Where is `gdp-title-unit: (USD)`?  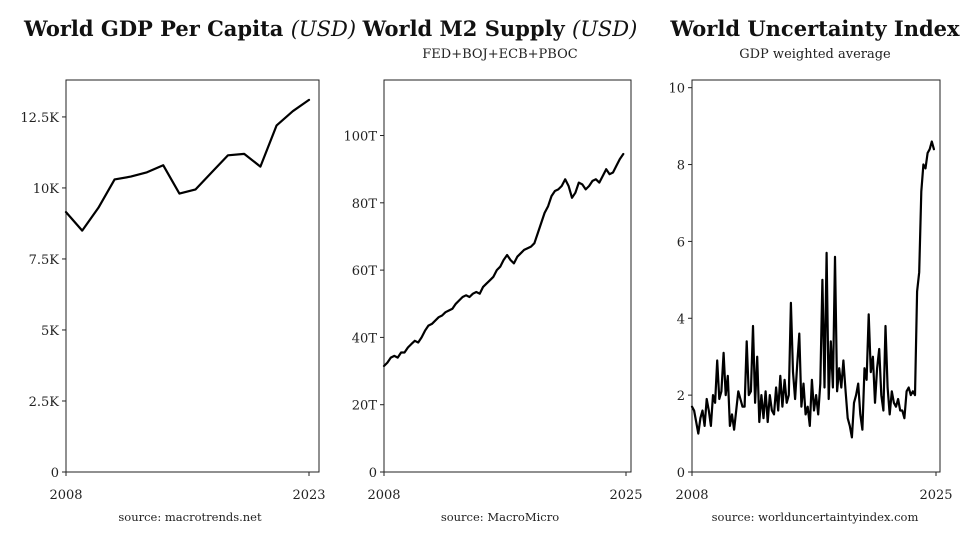 gdp-title-unit: (USD) is located at coordinates (323, 29).